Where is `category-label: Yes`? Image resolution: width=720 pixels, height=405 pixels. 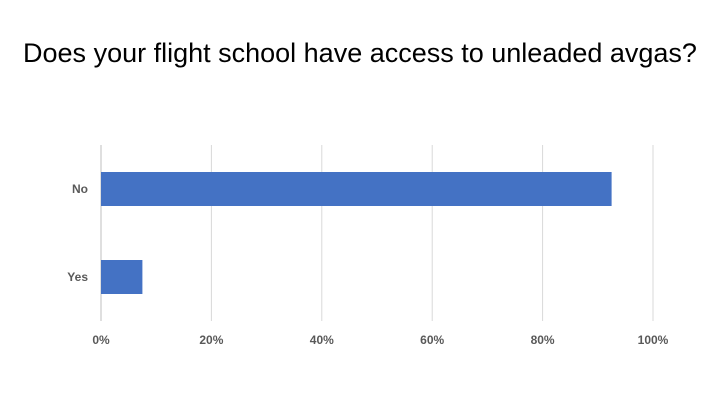 category-label: Yes is located at coordinates (77, 277).